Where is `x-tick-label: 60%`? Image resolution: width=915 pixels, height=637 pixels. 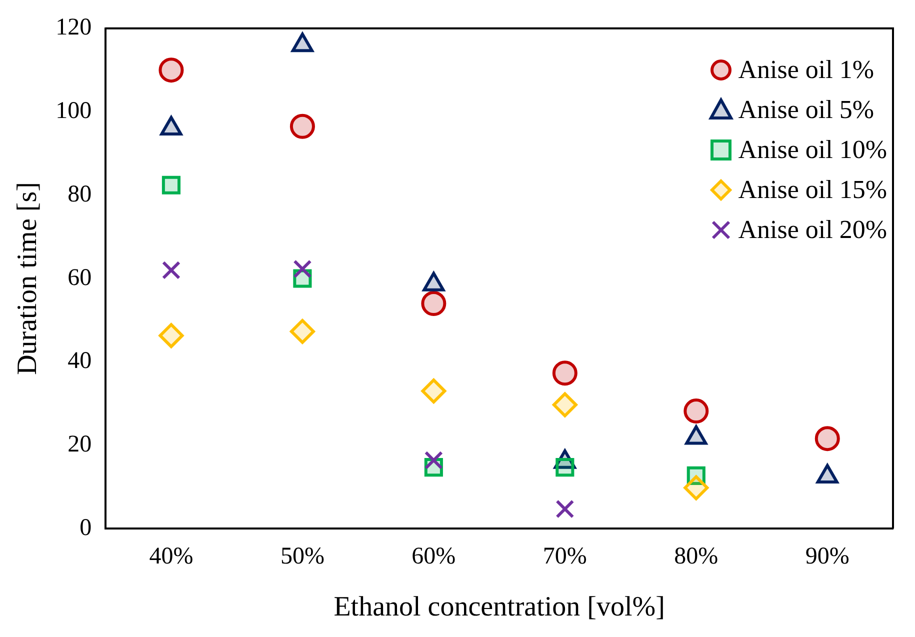
x-tick-label: 60% is located at coordinates (434, 556).